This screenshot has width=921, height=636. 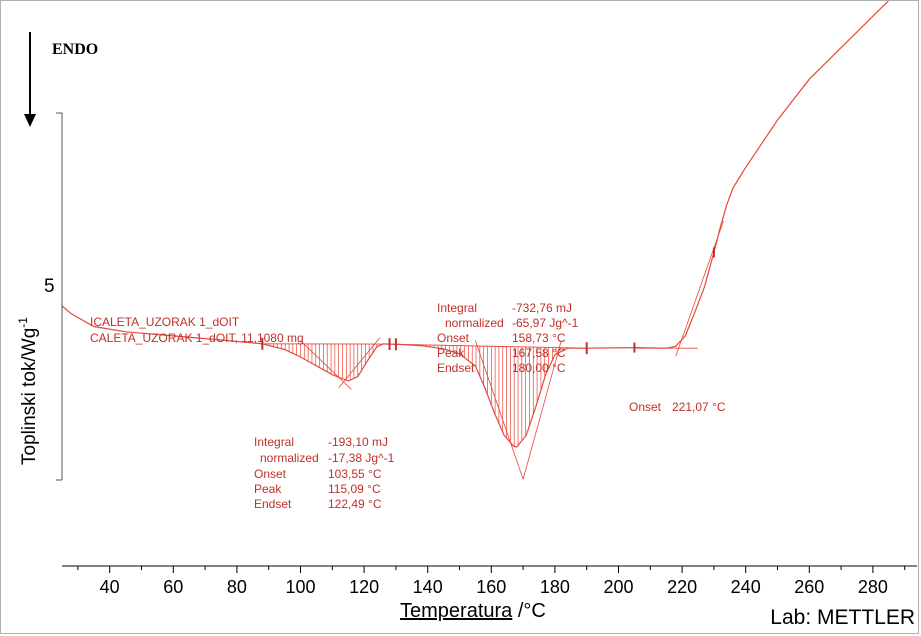 What do you see at coordinates (539, 368) in the screenshot?
I see `peak2-endset-value: 180,00 °C` at bounding box center [539, 368].